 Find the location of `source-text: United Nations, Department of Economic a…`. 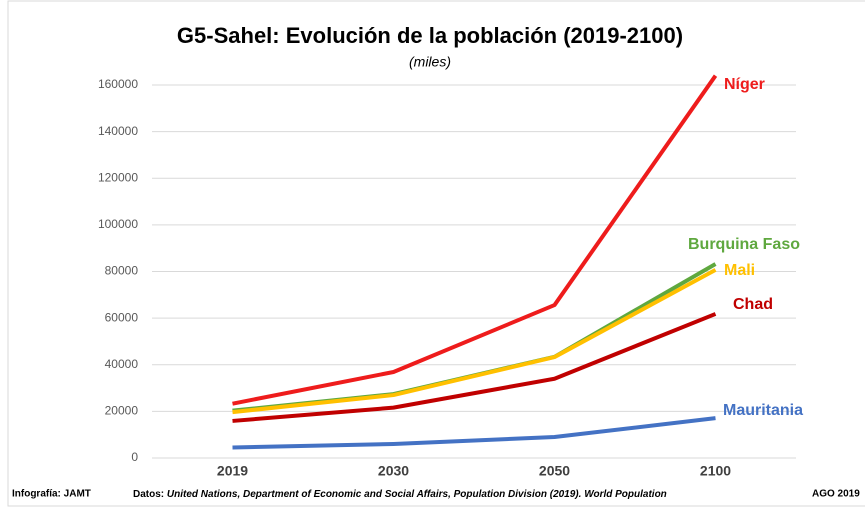

source-text: United Nations, Department of Economic a… is located at coordinates (417, 494).